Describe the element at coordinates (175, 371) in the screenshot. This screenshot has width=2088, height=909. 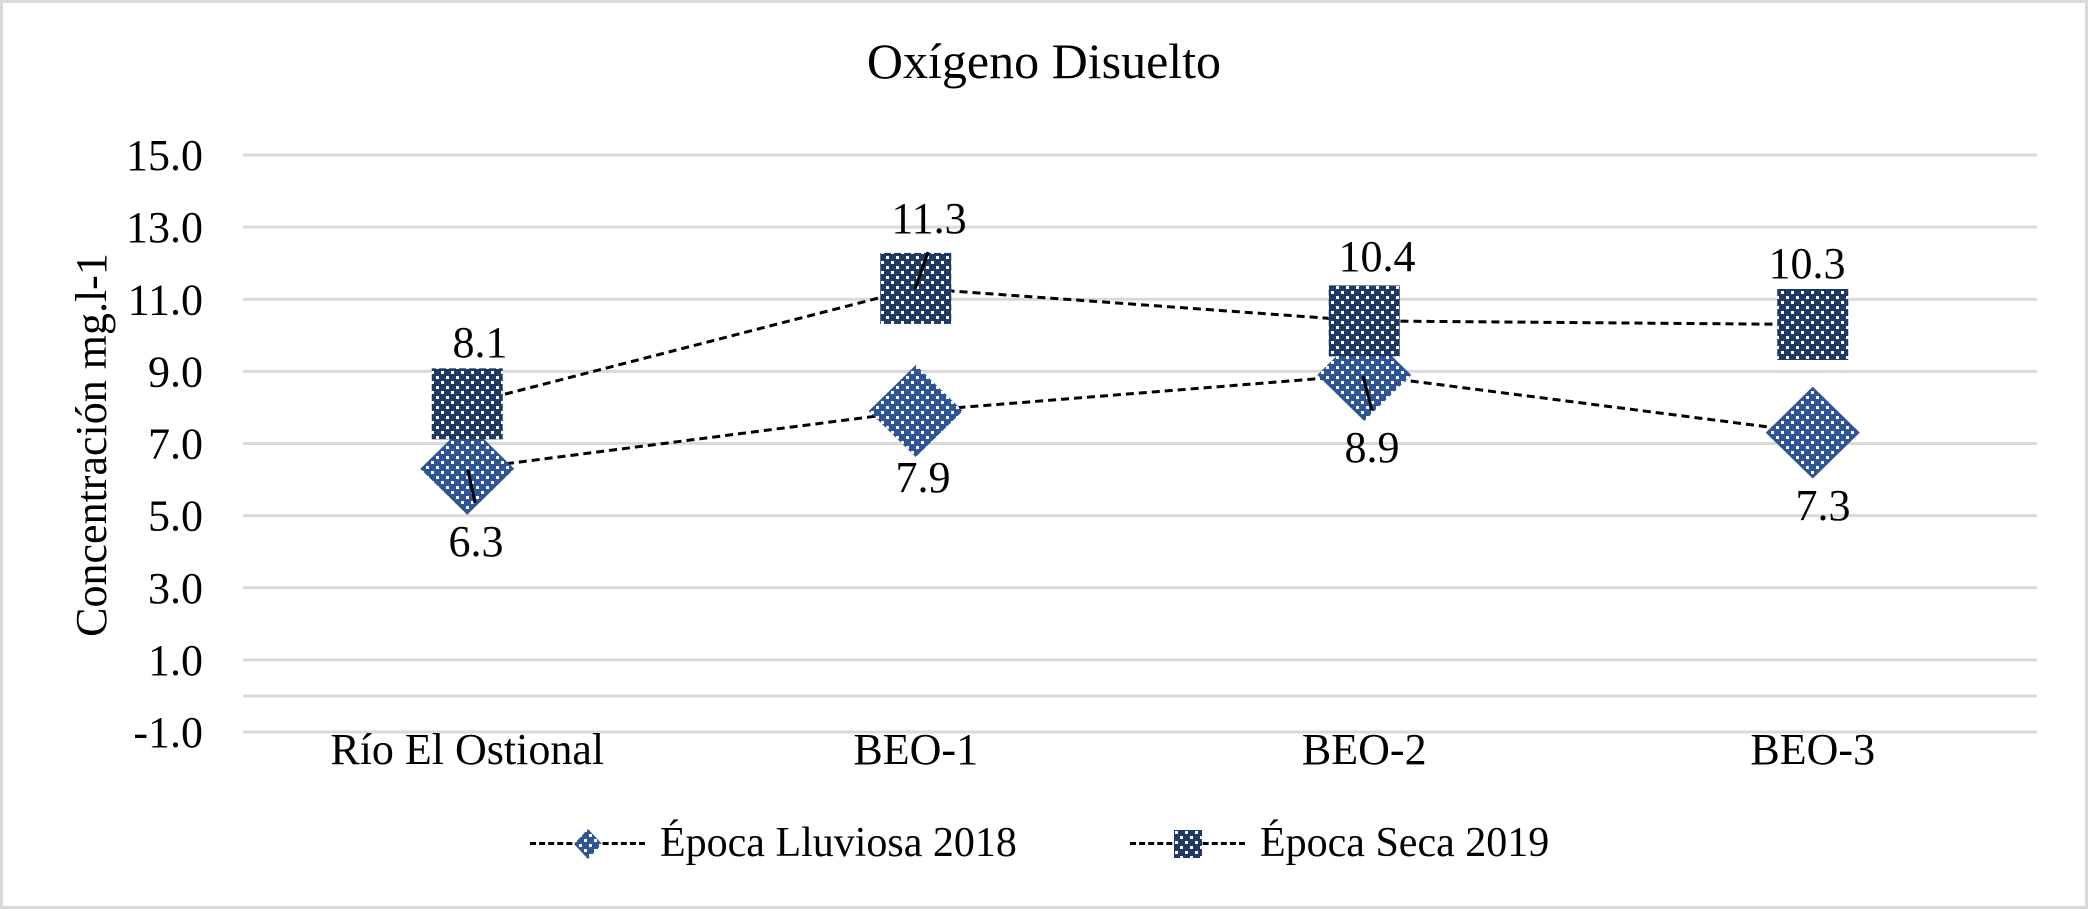
I see `y-tick-label: 9.0` at that location.